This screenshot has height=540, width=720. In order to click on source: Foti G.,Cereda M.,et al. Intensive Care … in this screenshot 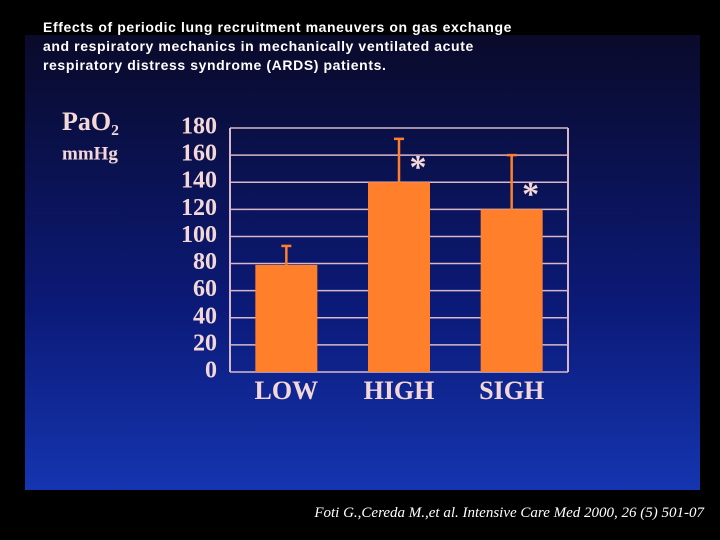, I will do `click(509, 513)`.